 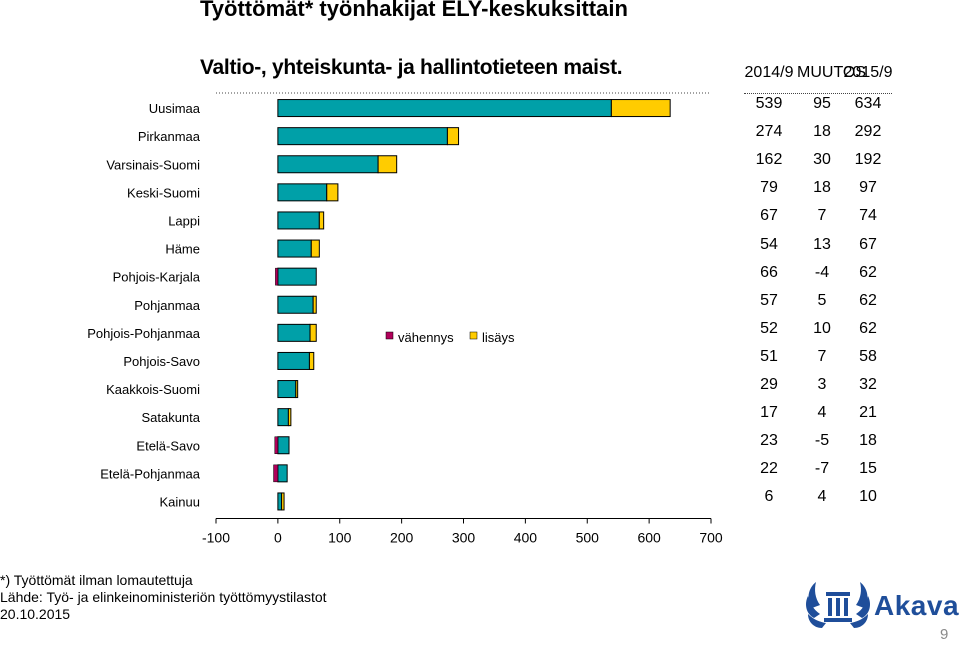 What do you see at coordinates (216, 538) in the screenshot?
I see `x-tick-label: -100` at bounding box center [216, 538].